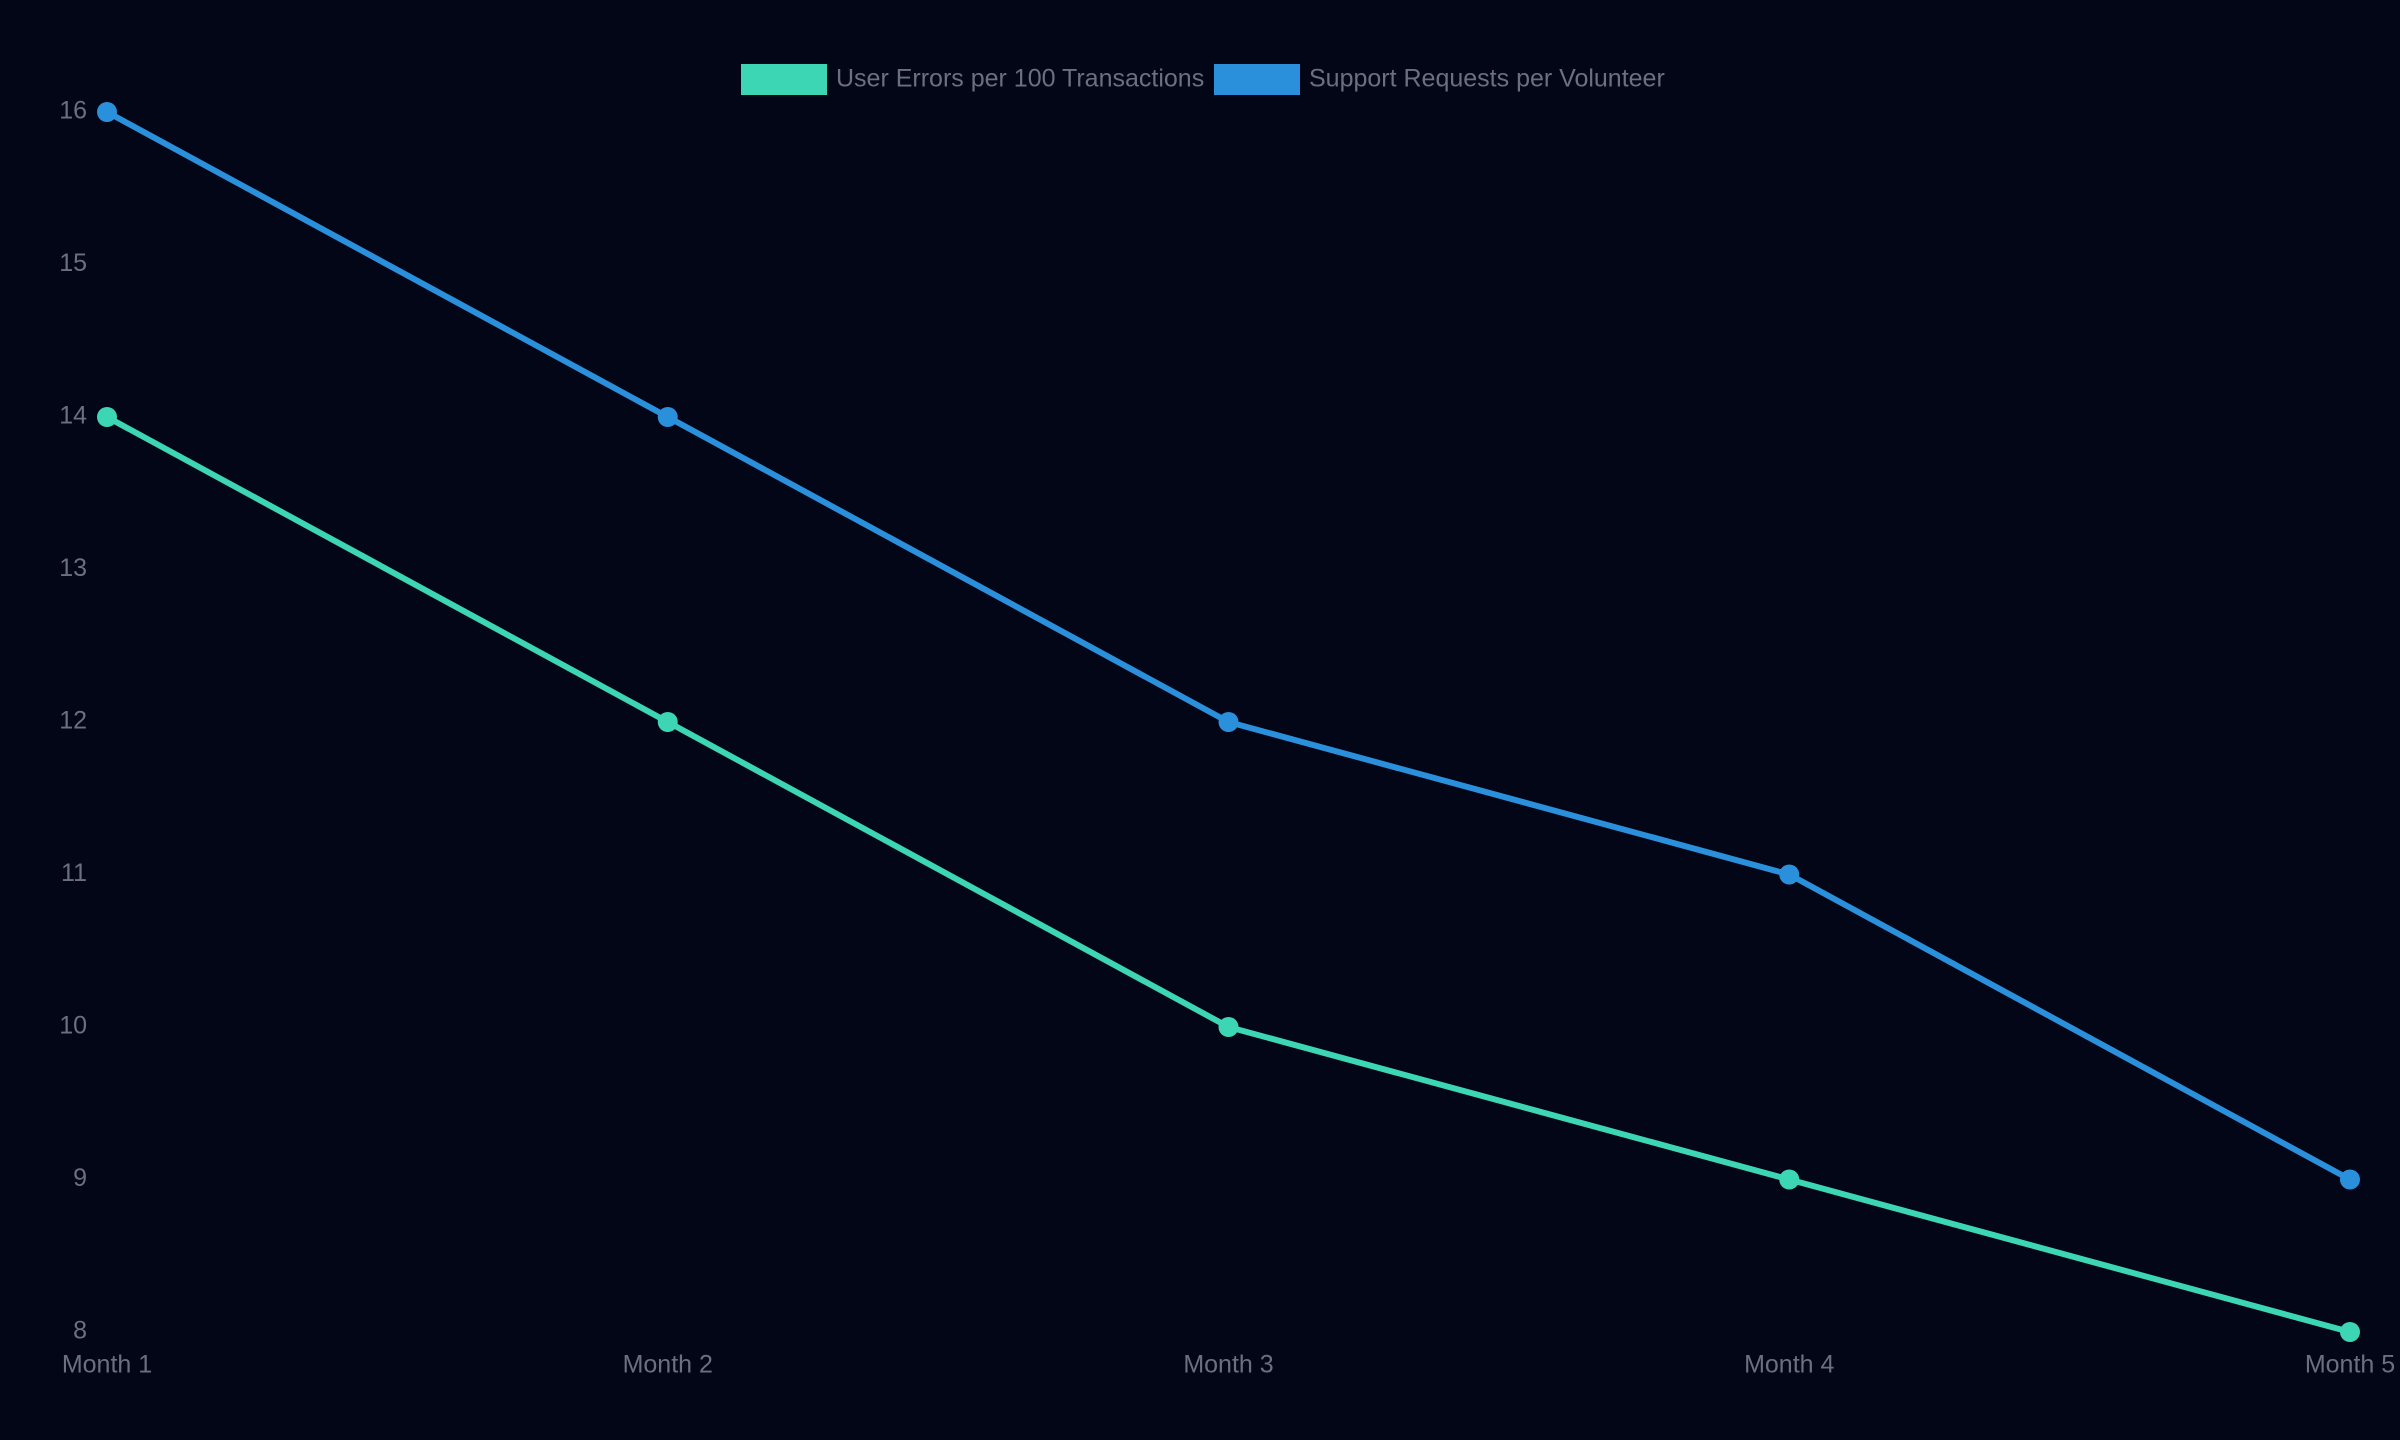 This screenshot has width=2400, height=1440. Describe the element at coordinates (80, 1178) in the screenshot. I see `y-tick-label: 9` at that location.